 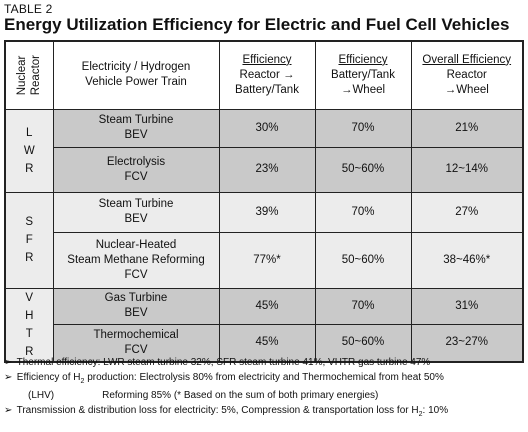 I want to click on overall-efficiency-cell: 31%, so click(x=467, y=306).